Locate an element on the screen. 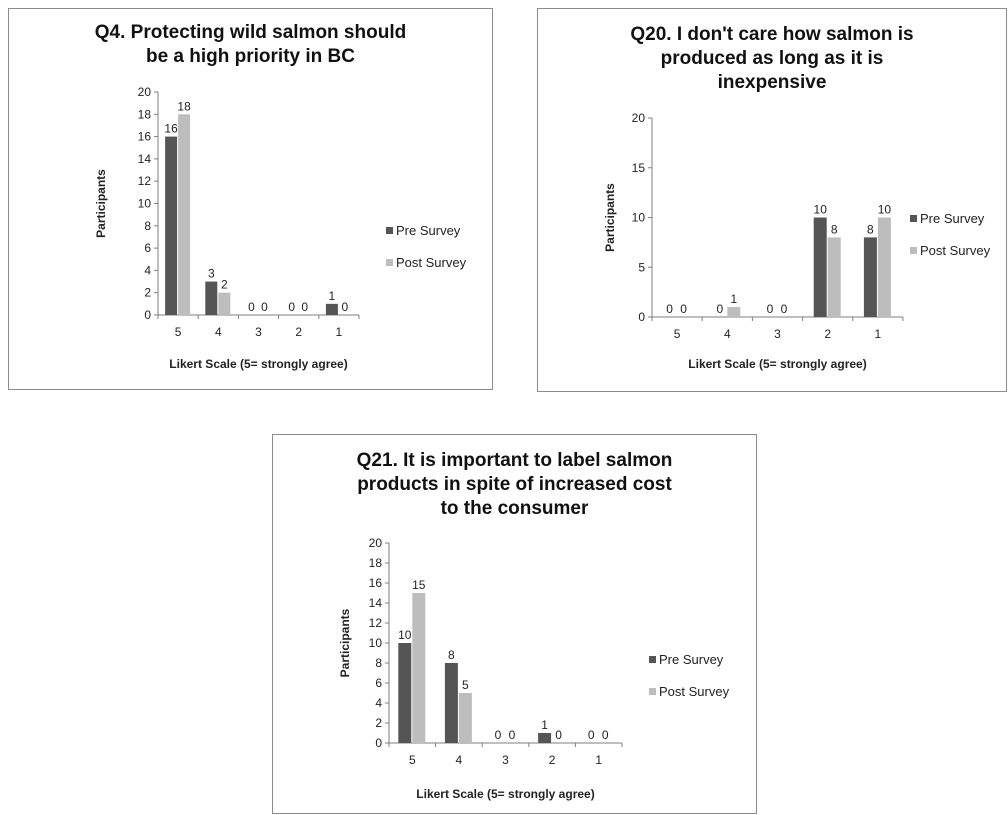 Image resolution: width=1008 pixels, height=815 pixels. chart-title-line: produced as long as it is is located at coordinates (772, 58).